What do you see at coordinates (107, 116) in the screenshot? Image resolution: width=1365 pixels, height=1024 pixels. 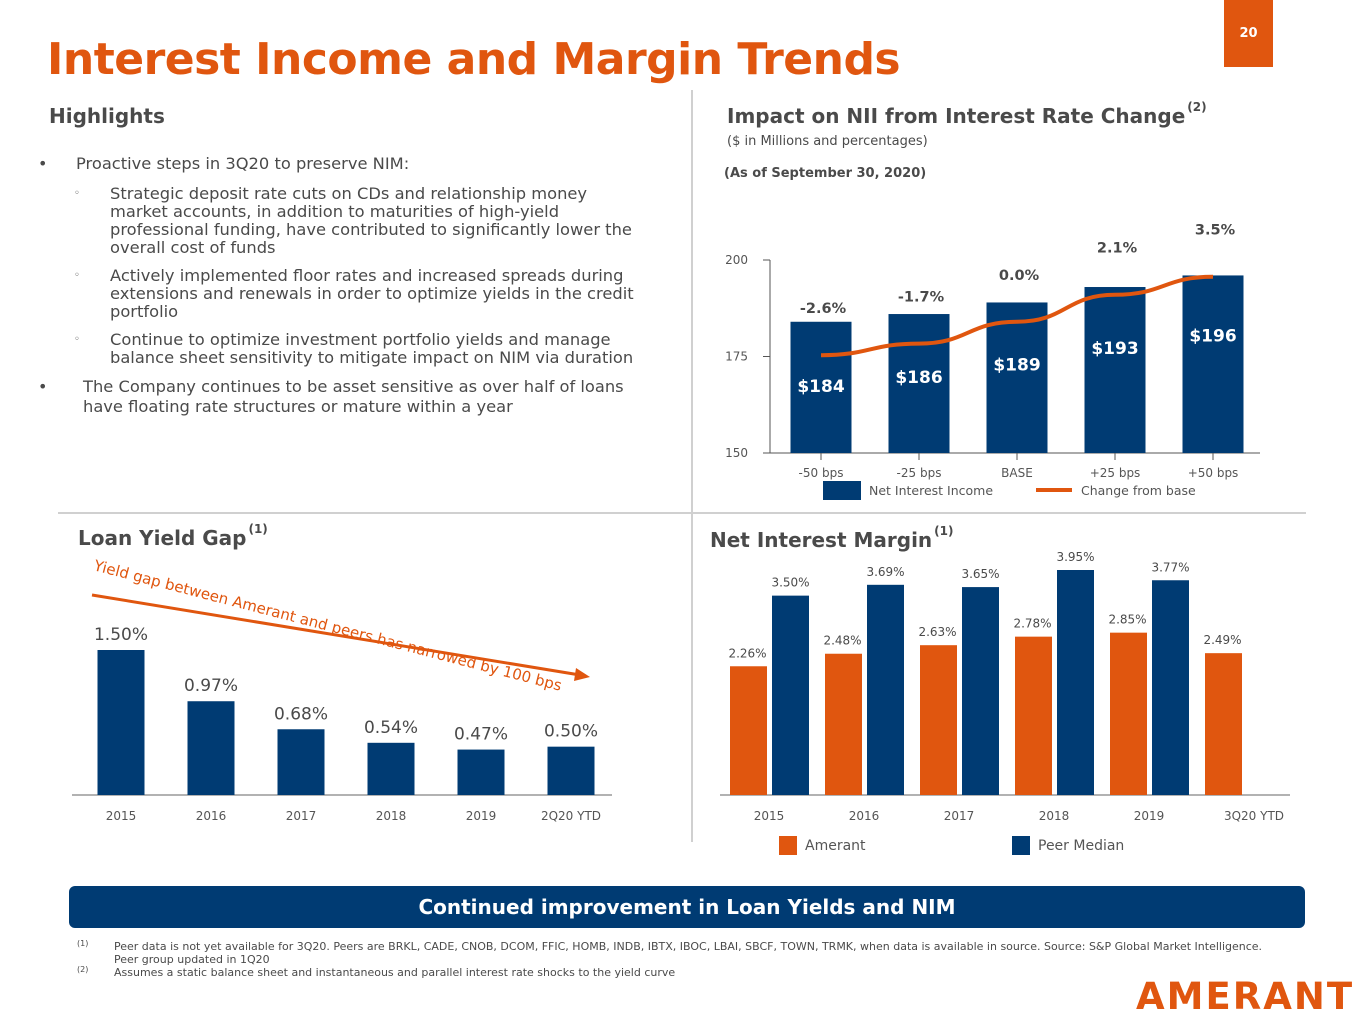 I see `highlights-heading: Highlights` at bounding box center [107, 116].